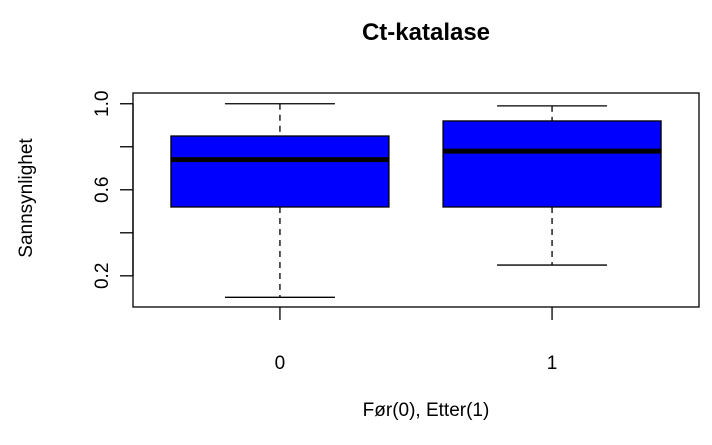  Describe the element at coordinates (552, 363) in the screenshot. I see `x-tick-label: 1` at that location.